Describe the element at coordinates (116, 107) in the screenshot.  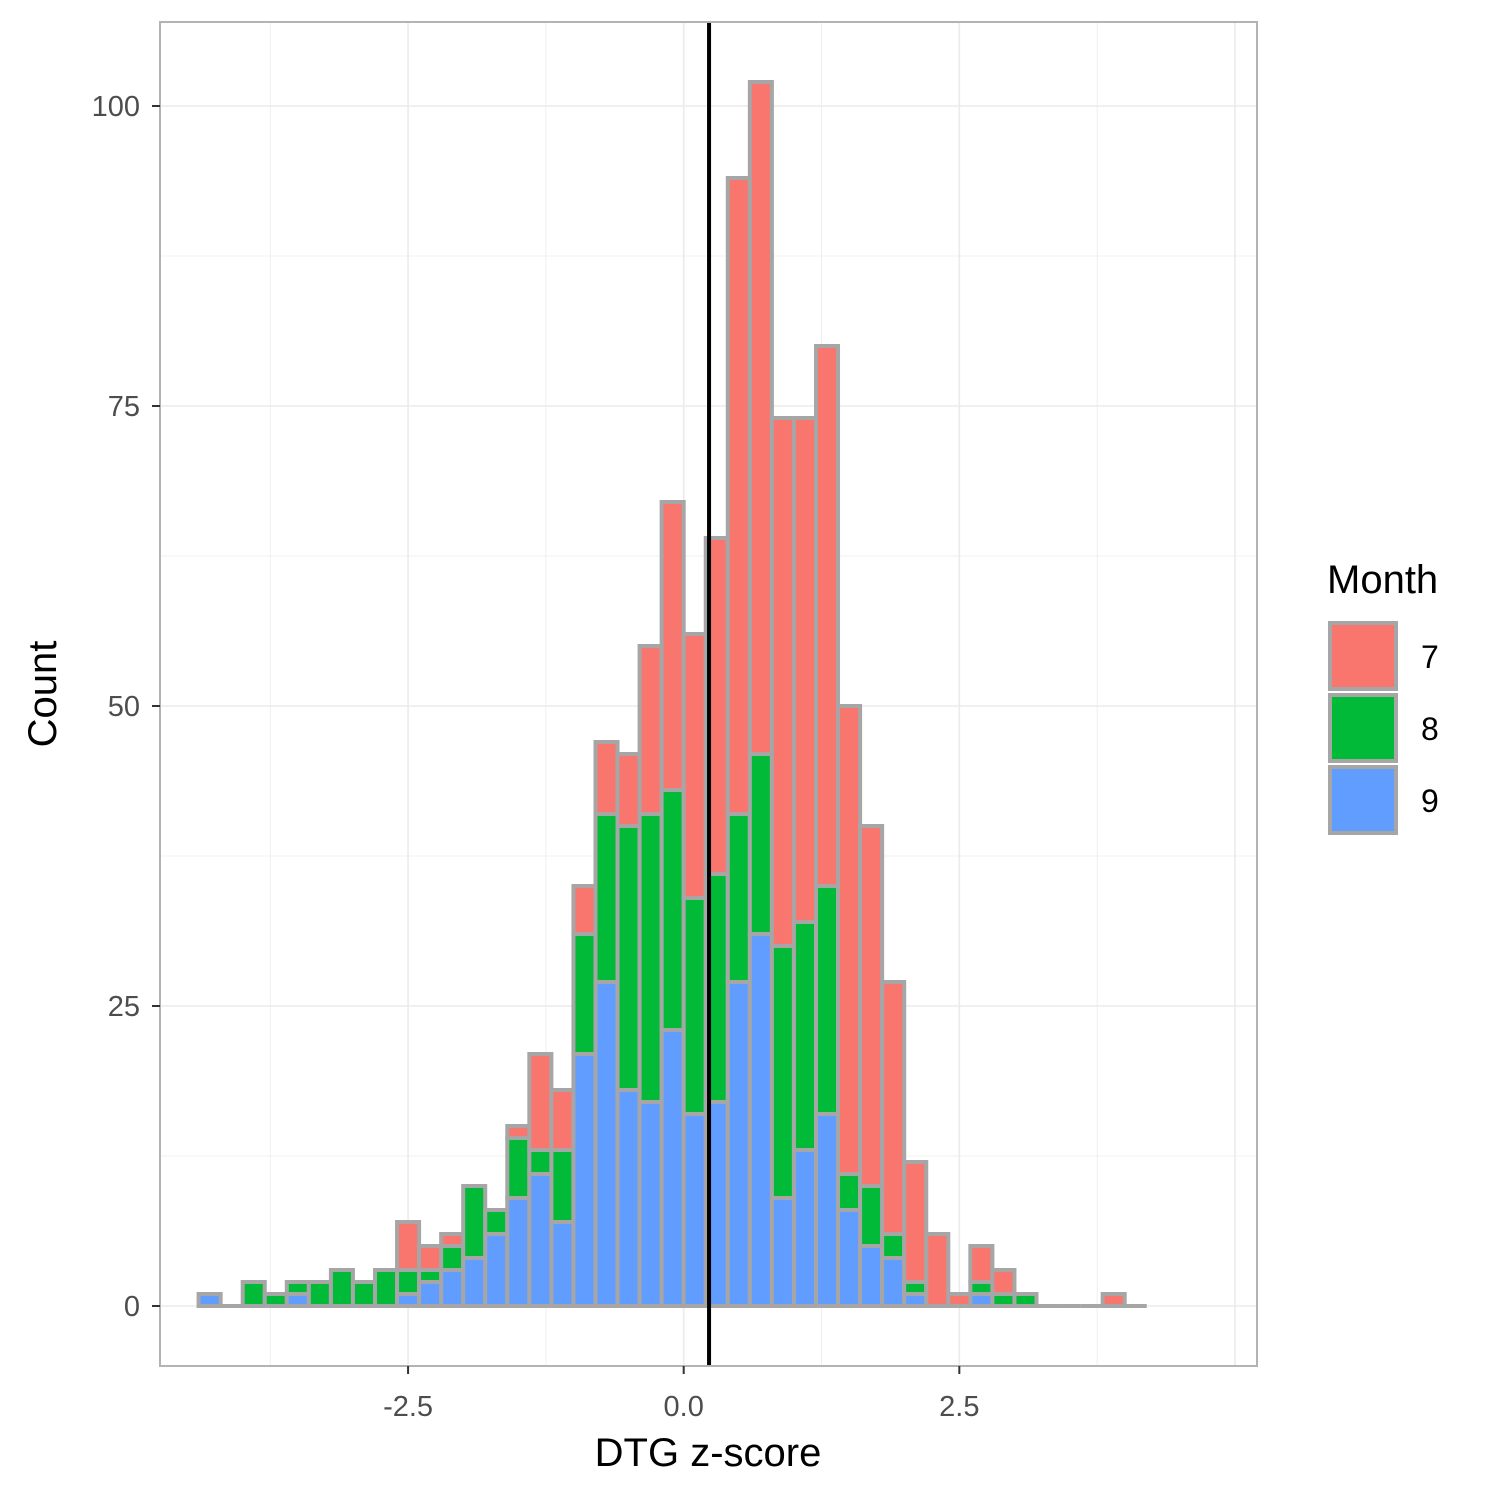
I see `y-tick-label: 100` at that location.